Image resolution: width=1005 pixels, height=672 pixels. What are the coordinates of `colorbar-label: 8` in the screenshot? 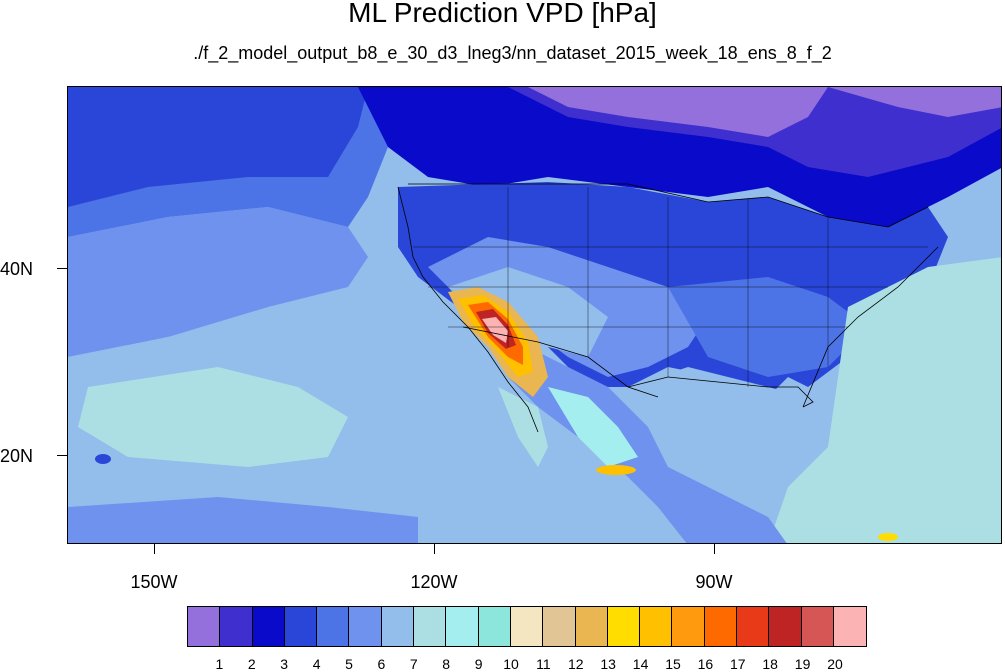 It's located at (446, 664).